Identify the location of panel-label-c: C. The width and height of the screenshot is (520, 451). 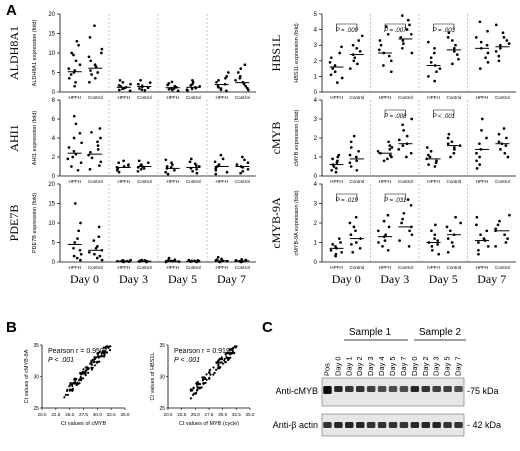
(267, 327).